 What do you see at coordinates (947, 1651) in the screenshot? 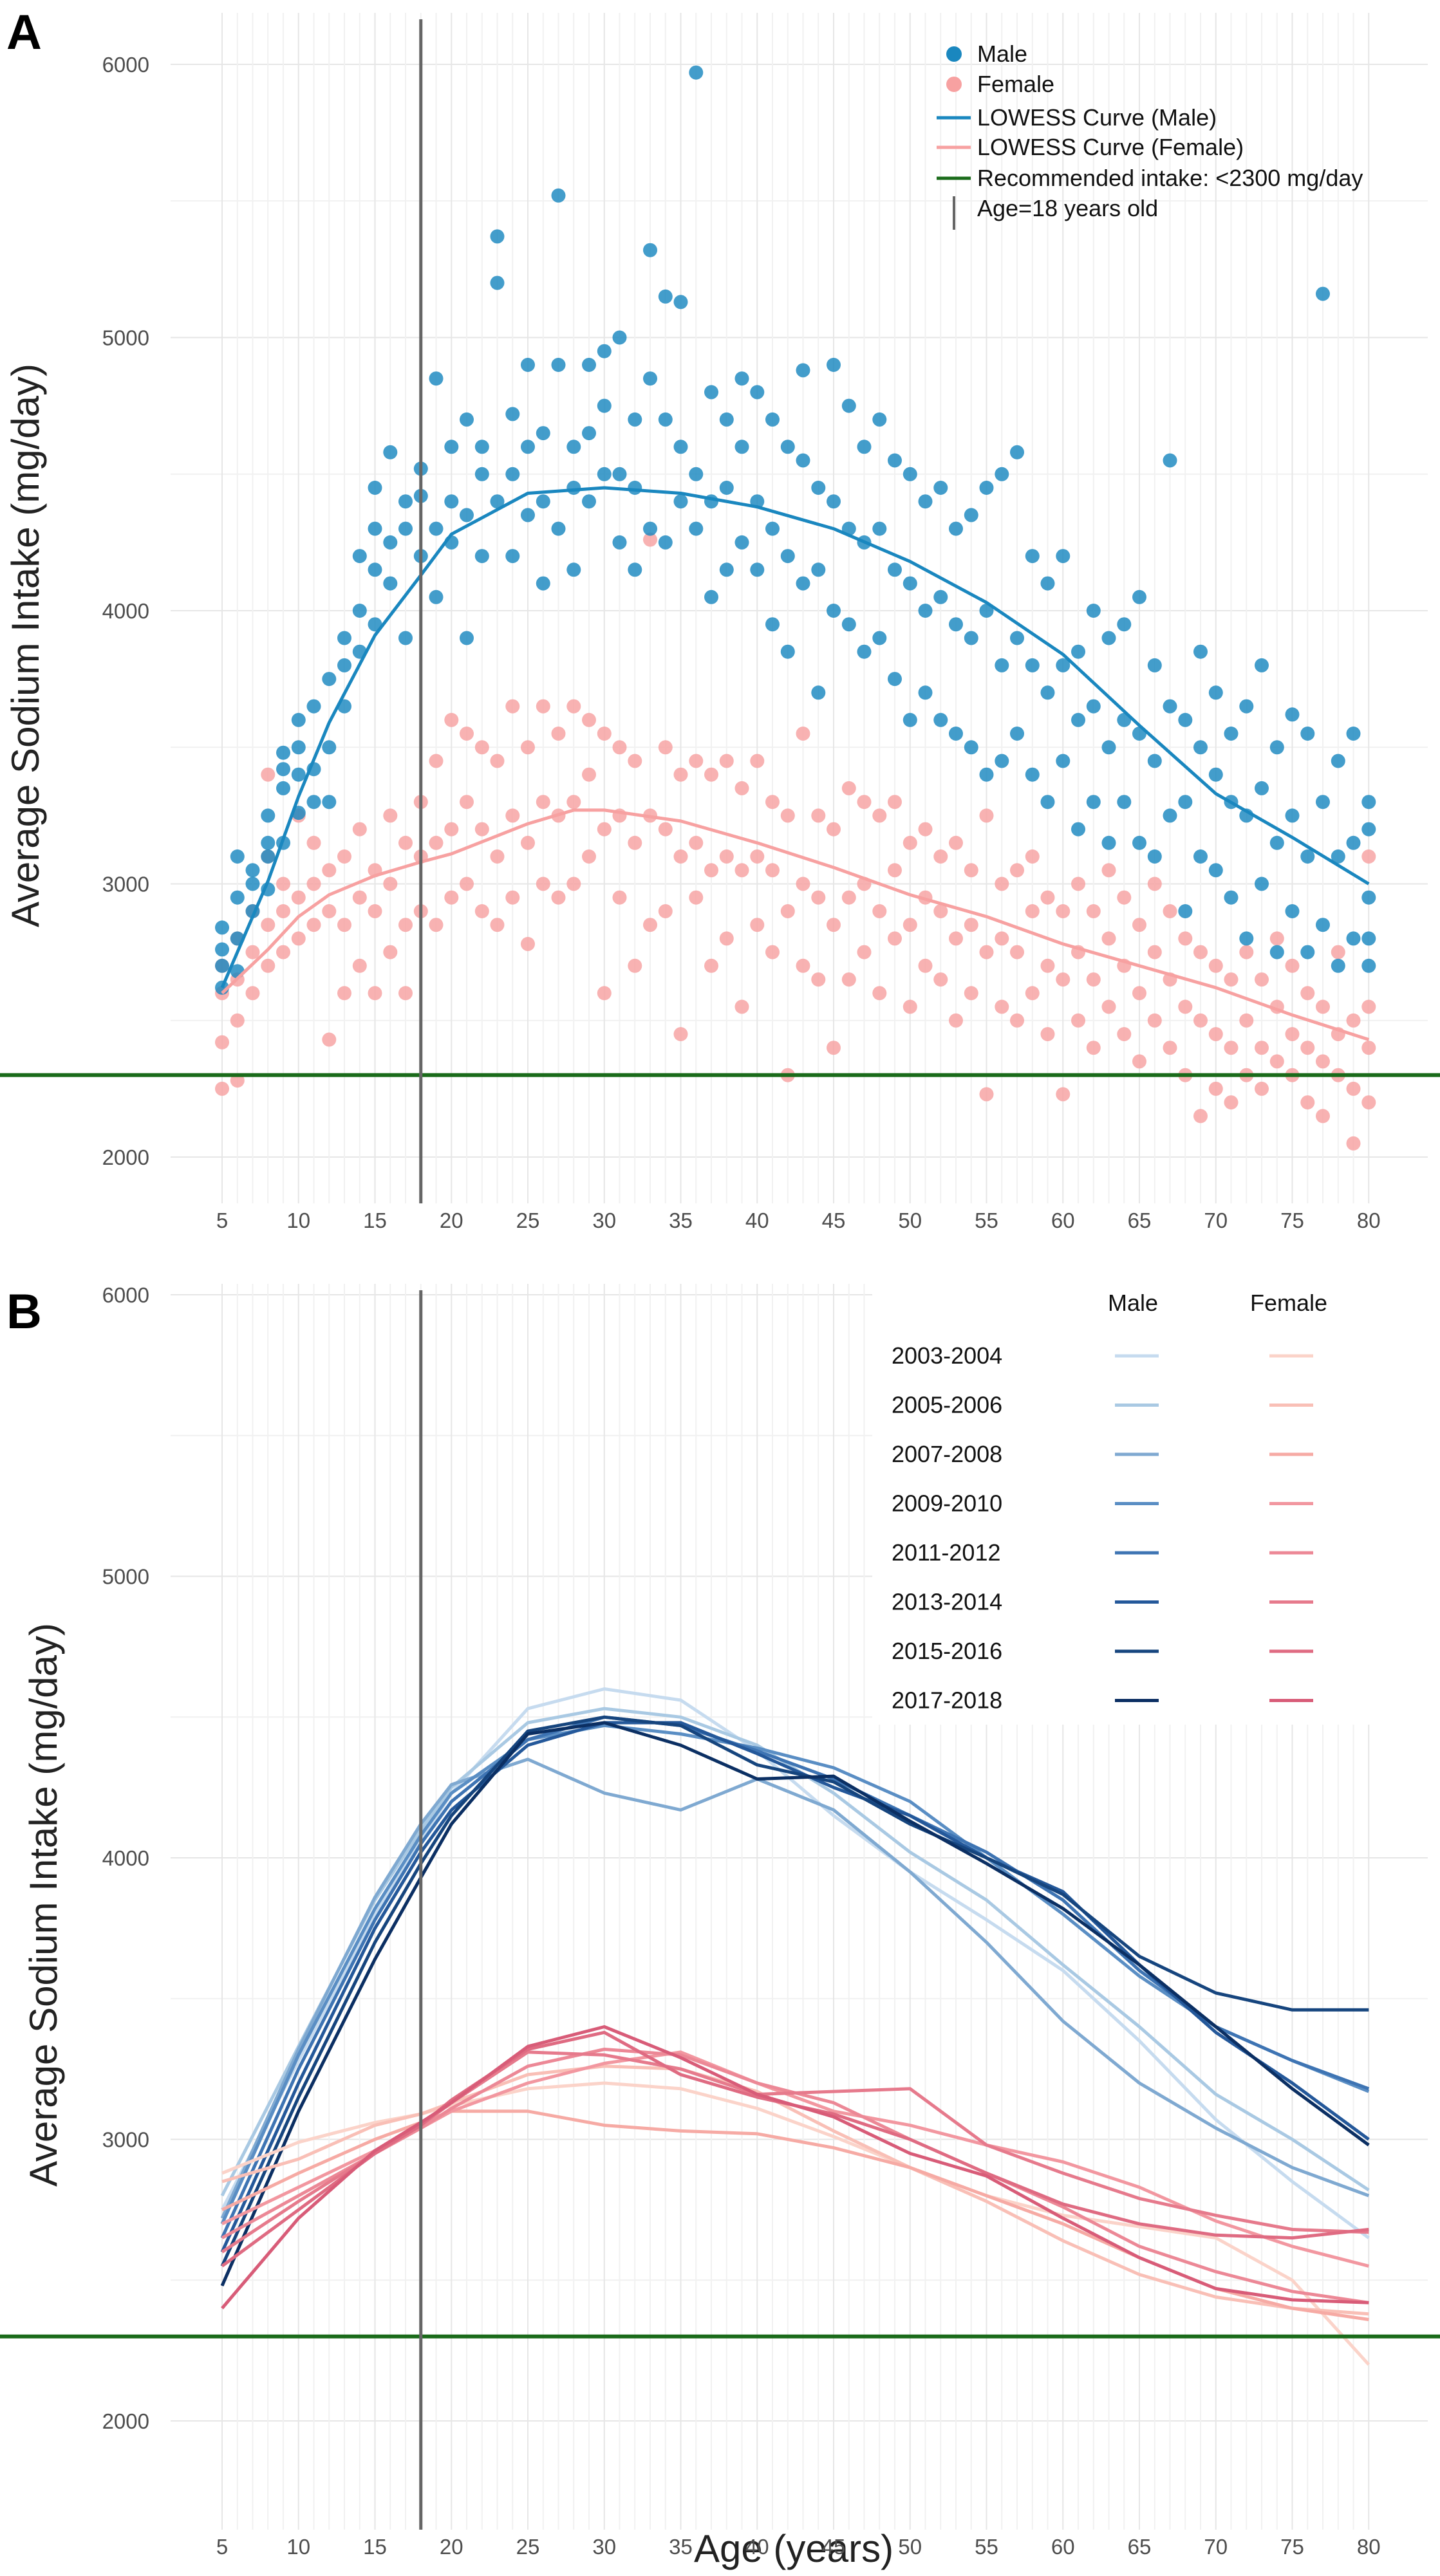
I see `legend-period-label: 2015-2016` at bounding box center [947, 1651].